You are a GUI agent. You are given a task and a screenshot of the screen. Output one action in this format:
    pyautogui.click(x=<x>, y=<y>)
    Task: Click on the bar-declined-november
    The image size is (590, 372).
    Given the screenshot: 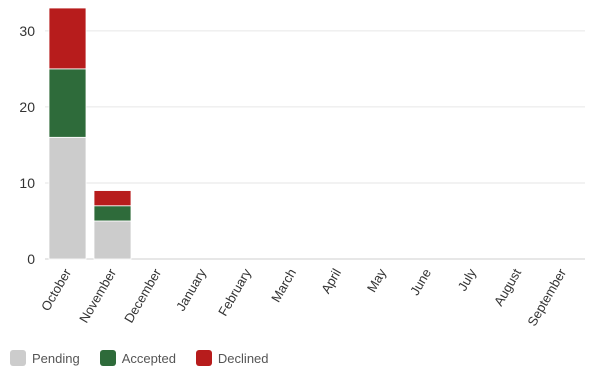 What is the action you would take?
    pyautogui.click(x=112, y=198)
    